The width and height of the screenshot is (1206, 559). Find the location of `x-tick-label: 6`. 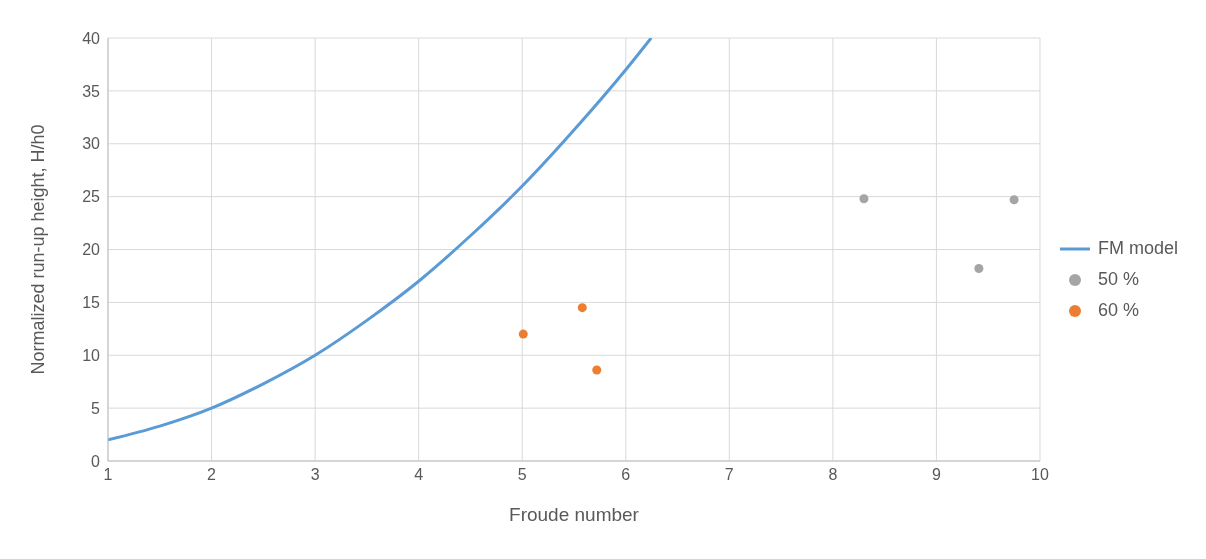

x-tick-label: 6 is located at coordinates (626, 475).